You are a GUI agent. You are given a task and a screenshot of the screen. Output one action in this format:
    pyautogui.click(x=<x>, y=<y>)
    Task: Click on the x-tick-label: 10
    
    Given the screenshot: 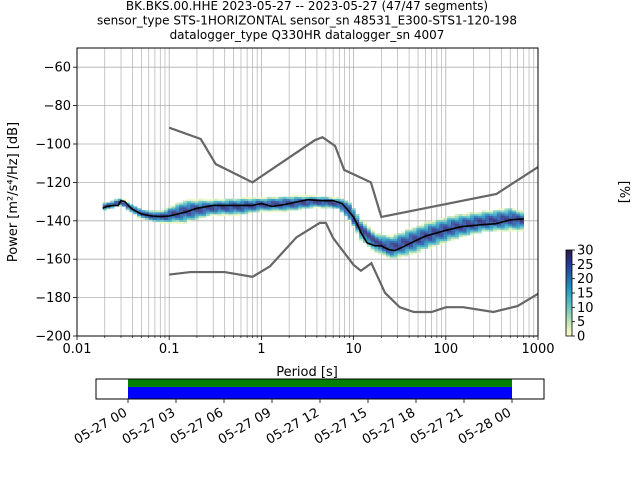 What is the action you would take?
    pyautogui.click(x=353, y=349)
    